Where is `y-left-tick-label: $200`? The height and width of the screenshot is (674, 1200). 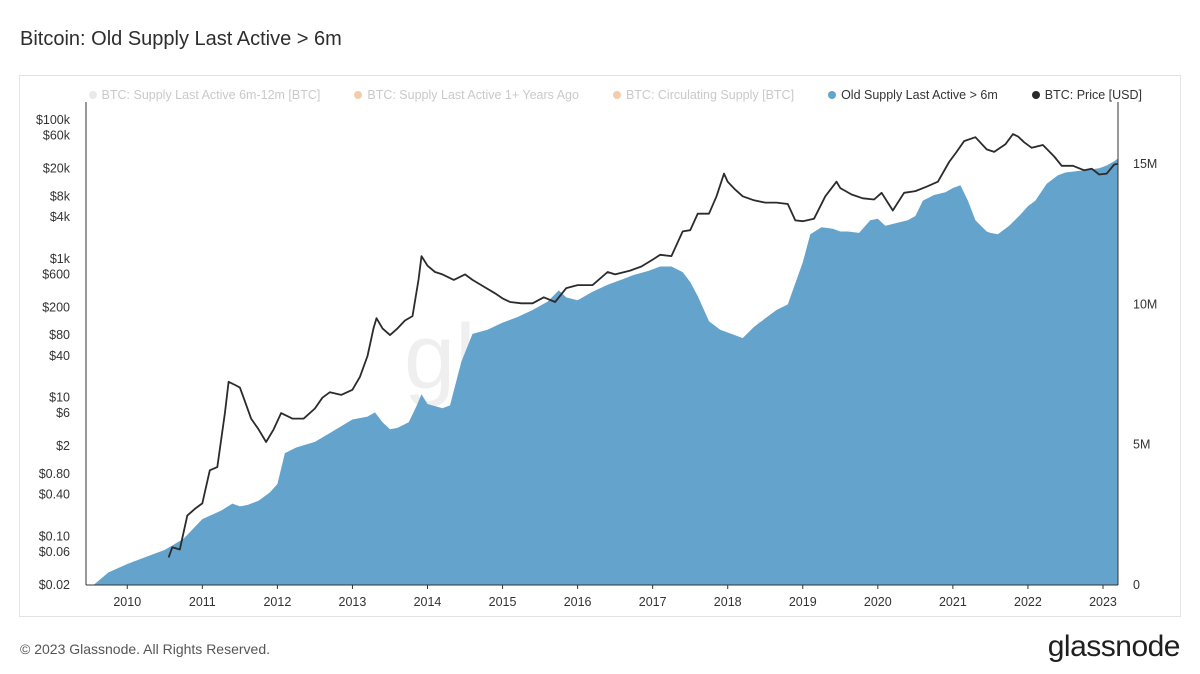
y-left-tick-label: $200 is located at coordinates (56, 307).